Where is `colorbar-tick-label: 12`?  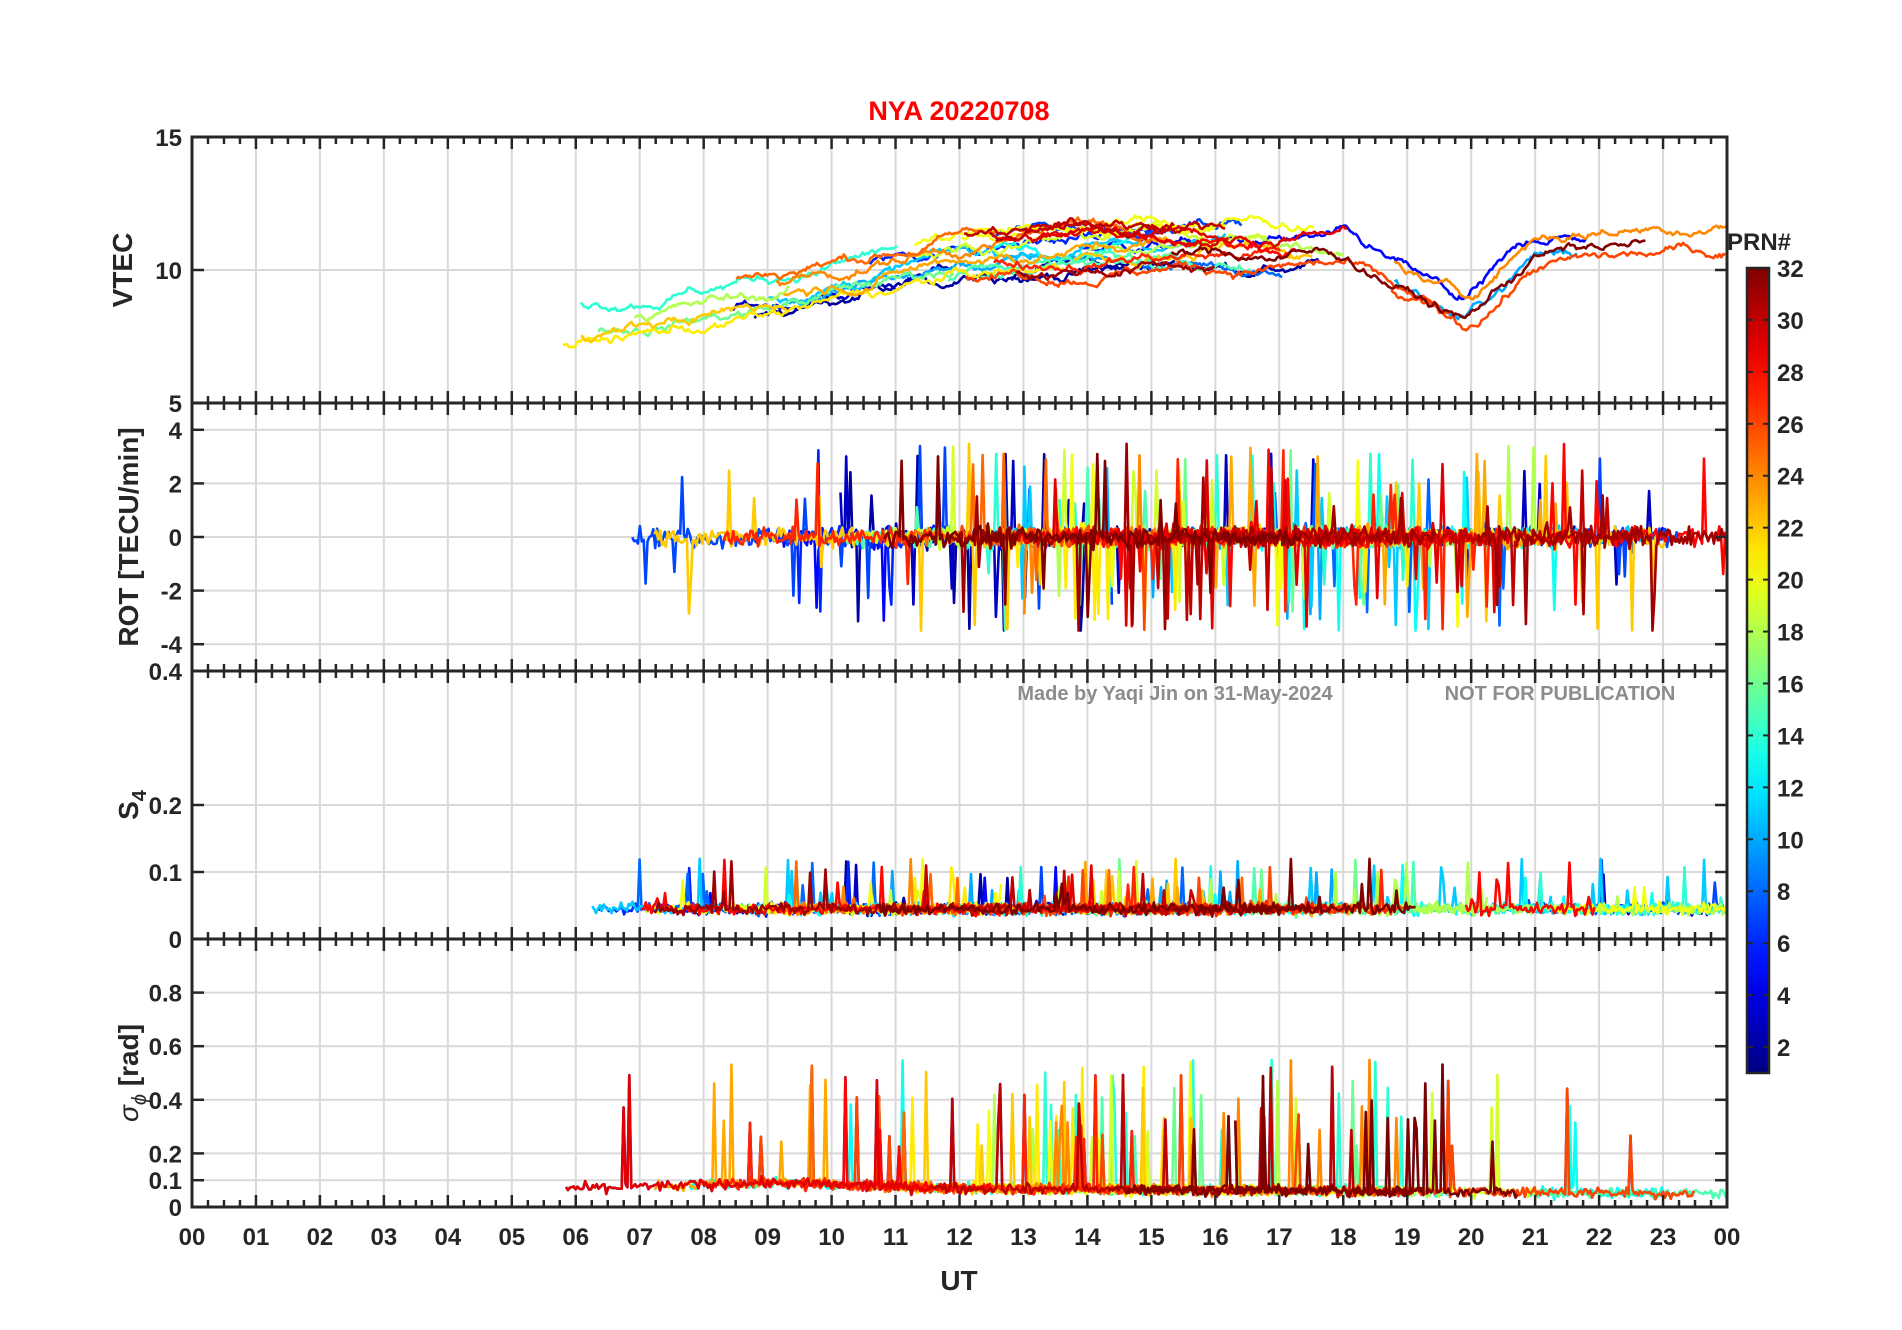 colorbar-tick-label: 12 is located at coordinates (1790, 788).